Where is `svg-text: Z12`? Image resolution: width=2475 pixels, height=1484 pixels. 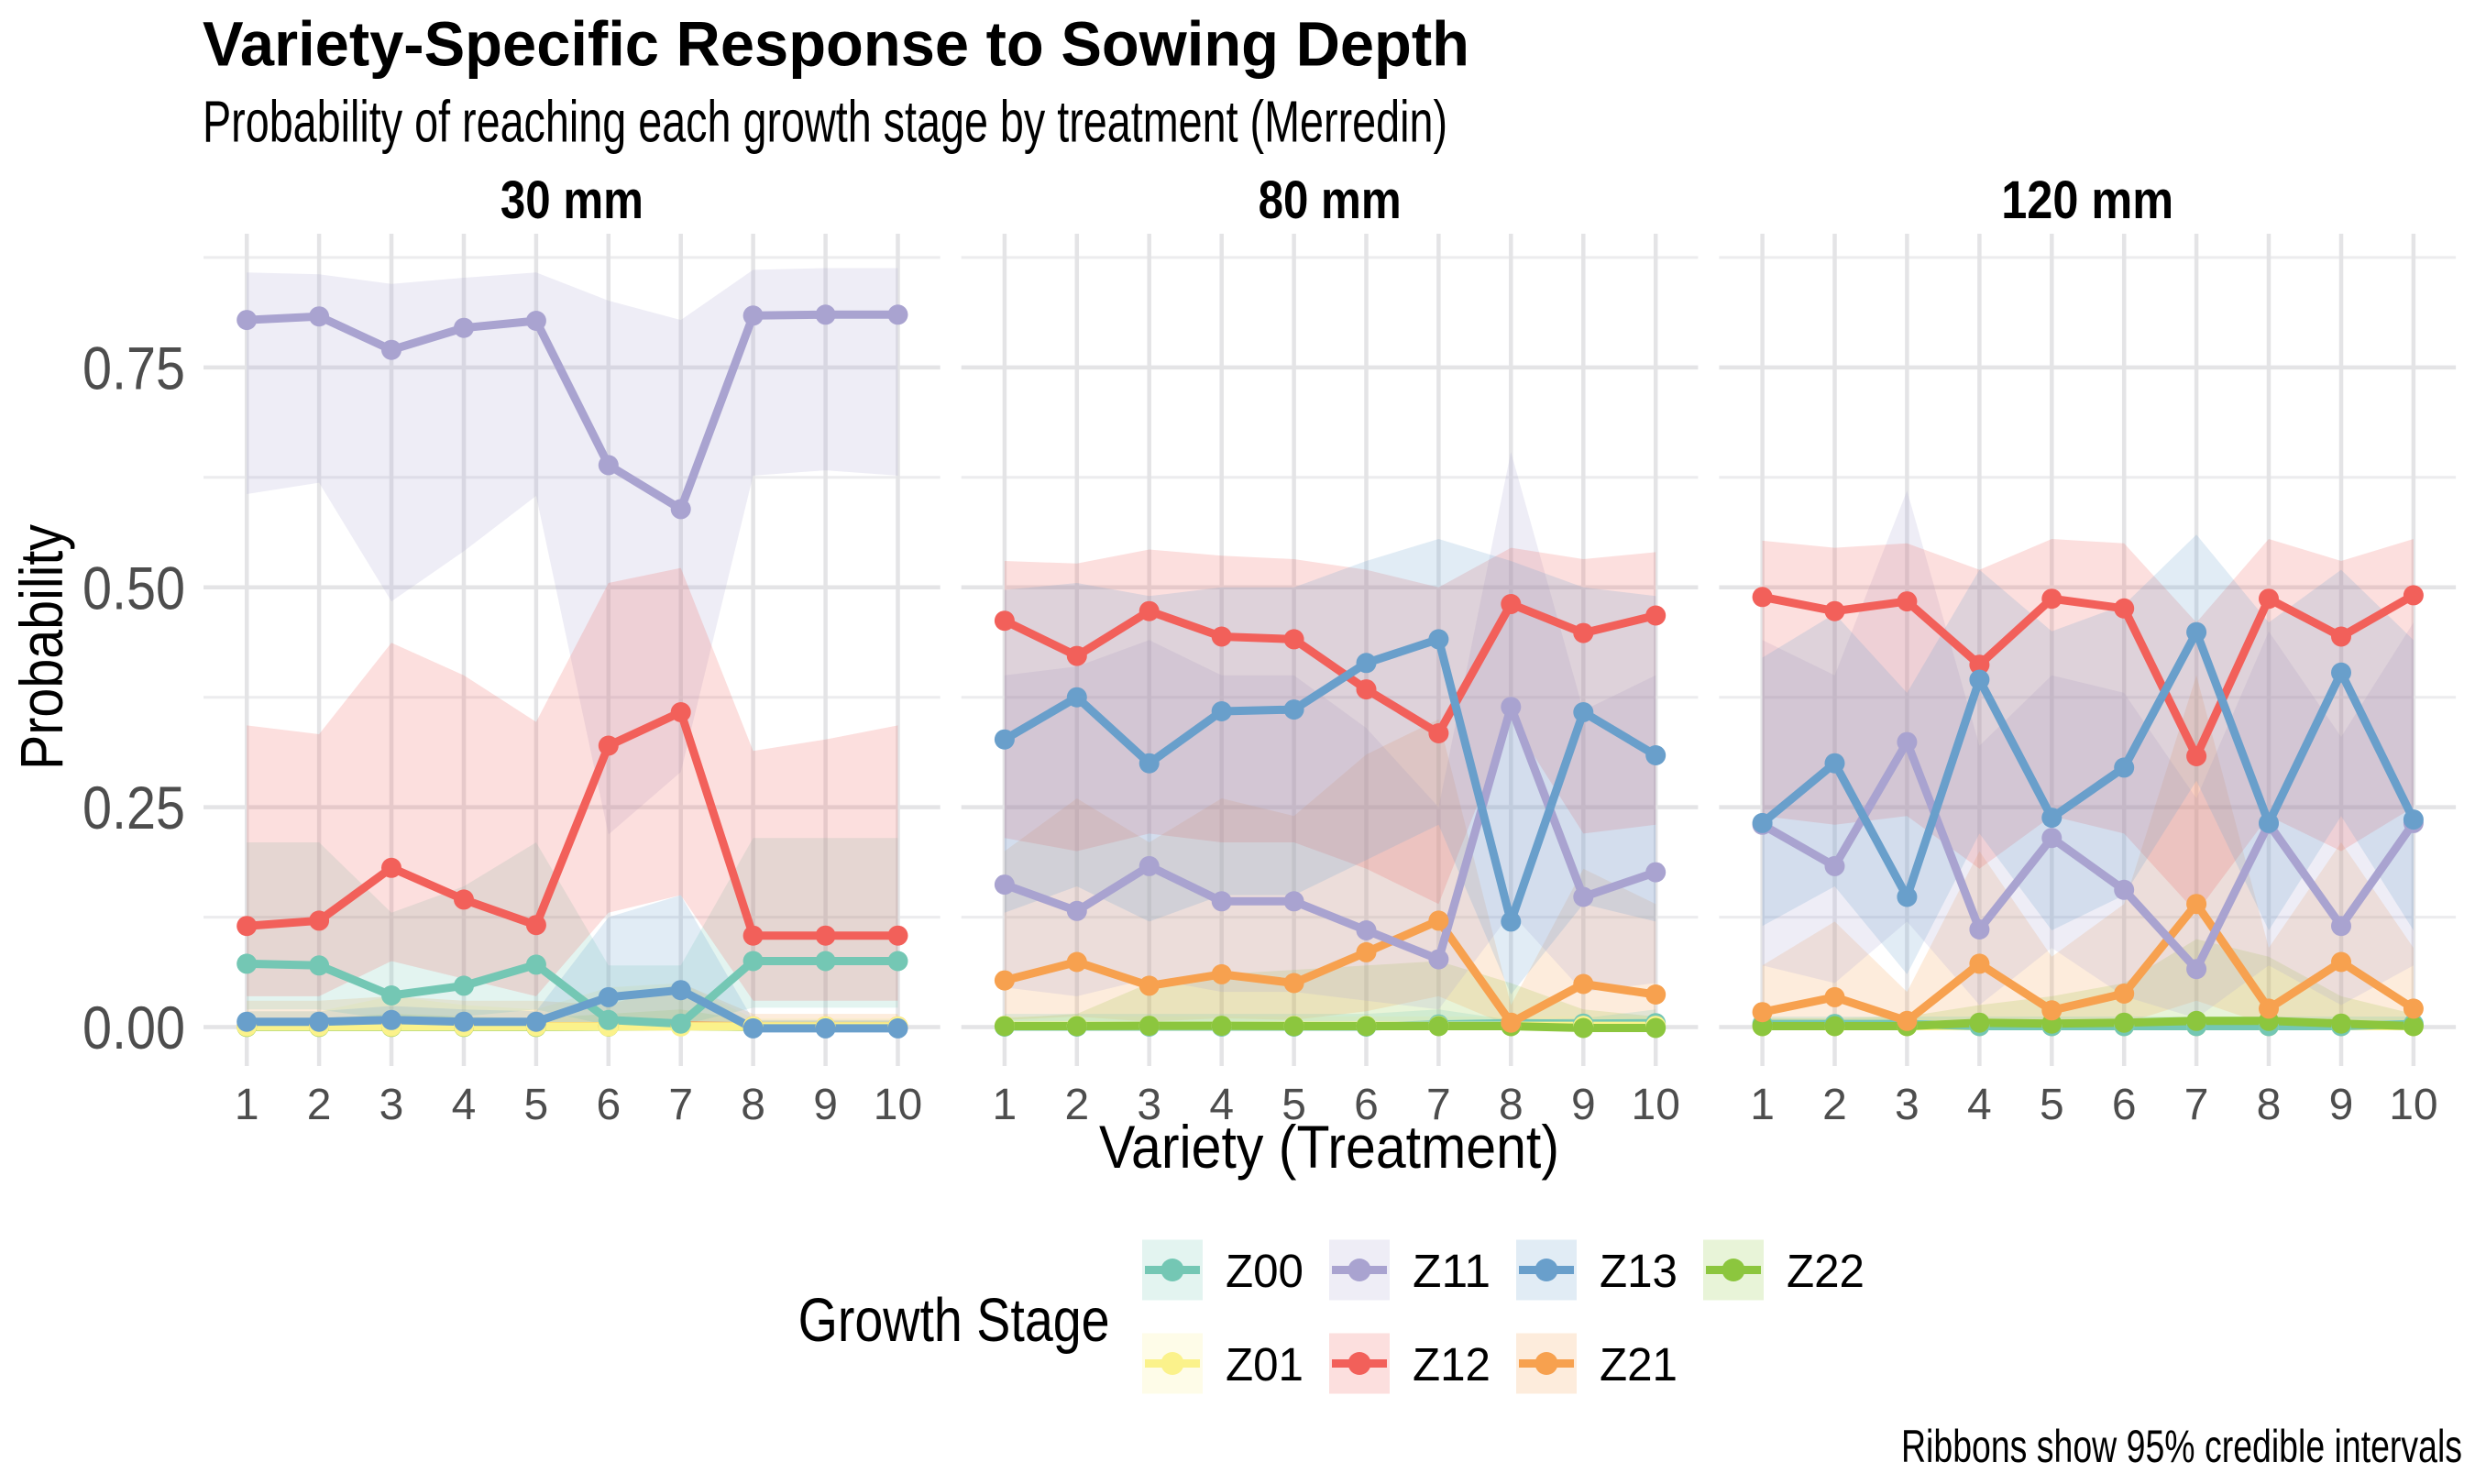 svg-text: Z12 is located at coordinates (1451, 1364).